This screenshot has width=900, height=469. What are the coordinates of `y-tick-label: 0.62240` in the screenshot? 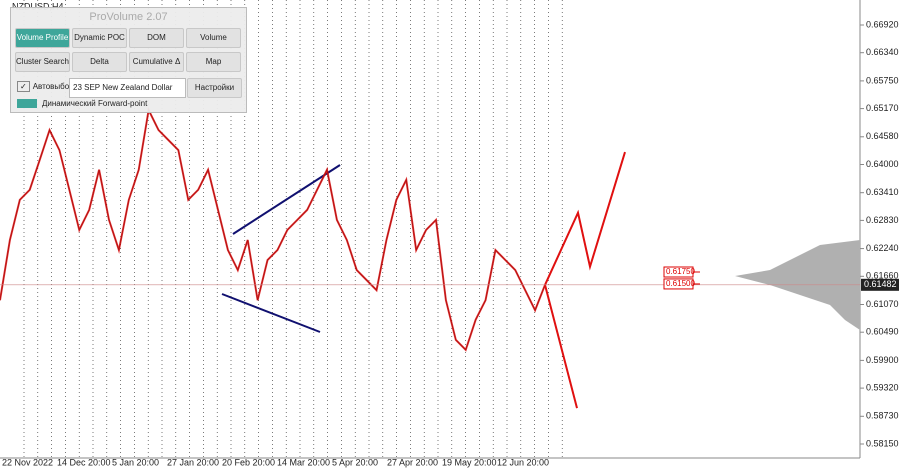 It's located at (882, 248).